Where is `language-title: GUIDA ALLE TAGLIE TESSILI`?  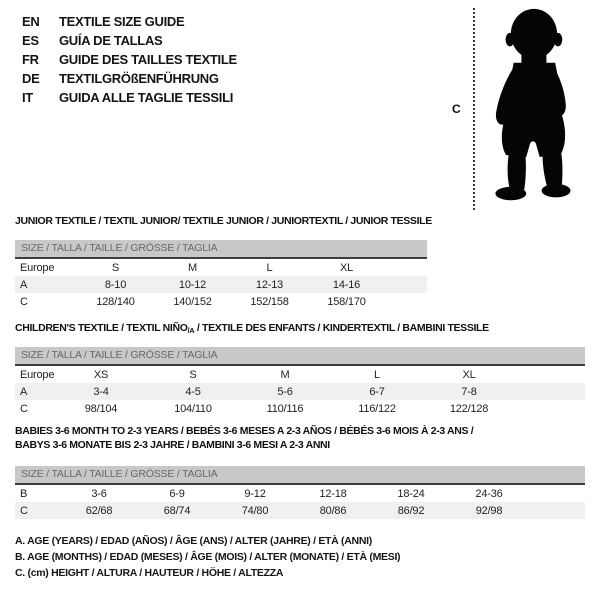
language-title: GUIDA ALLE TAGLIE TESSILI is located at coordinates (146, 97).